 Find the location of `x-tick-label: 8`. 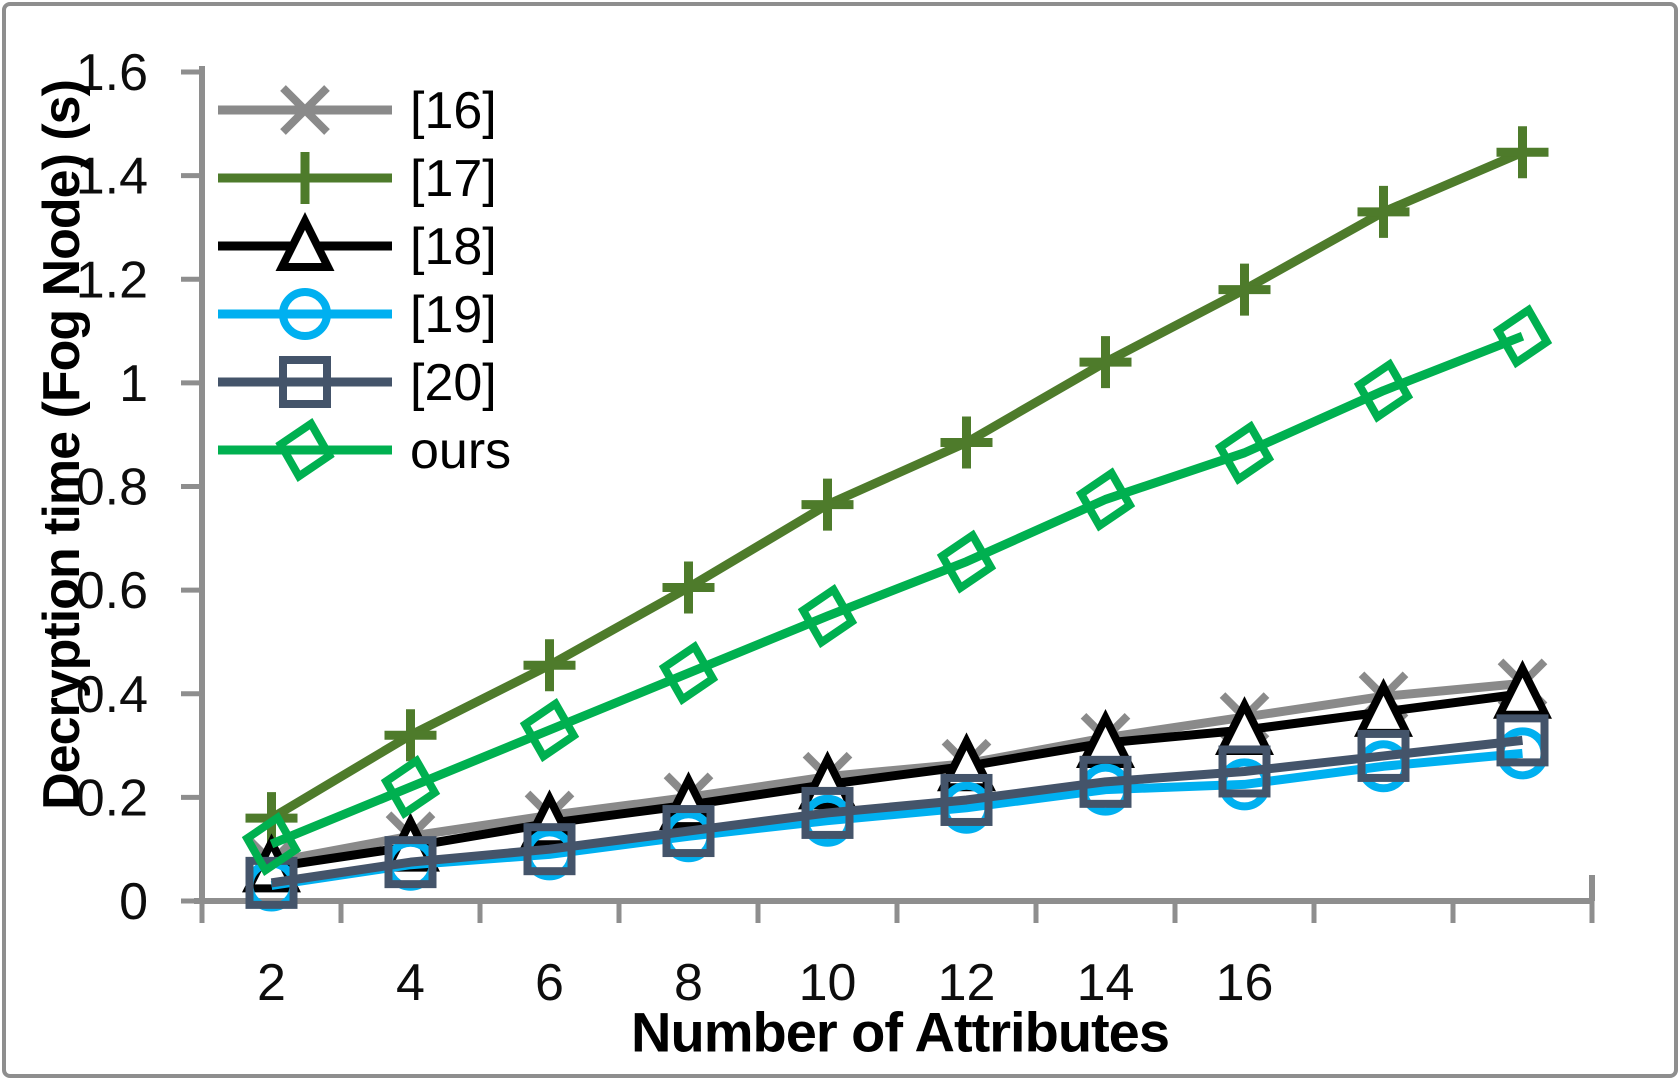

x-tick-label: 8 is located at coordinates (688, 983).